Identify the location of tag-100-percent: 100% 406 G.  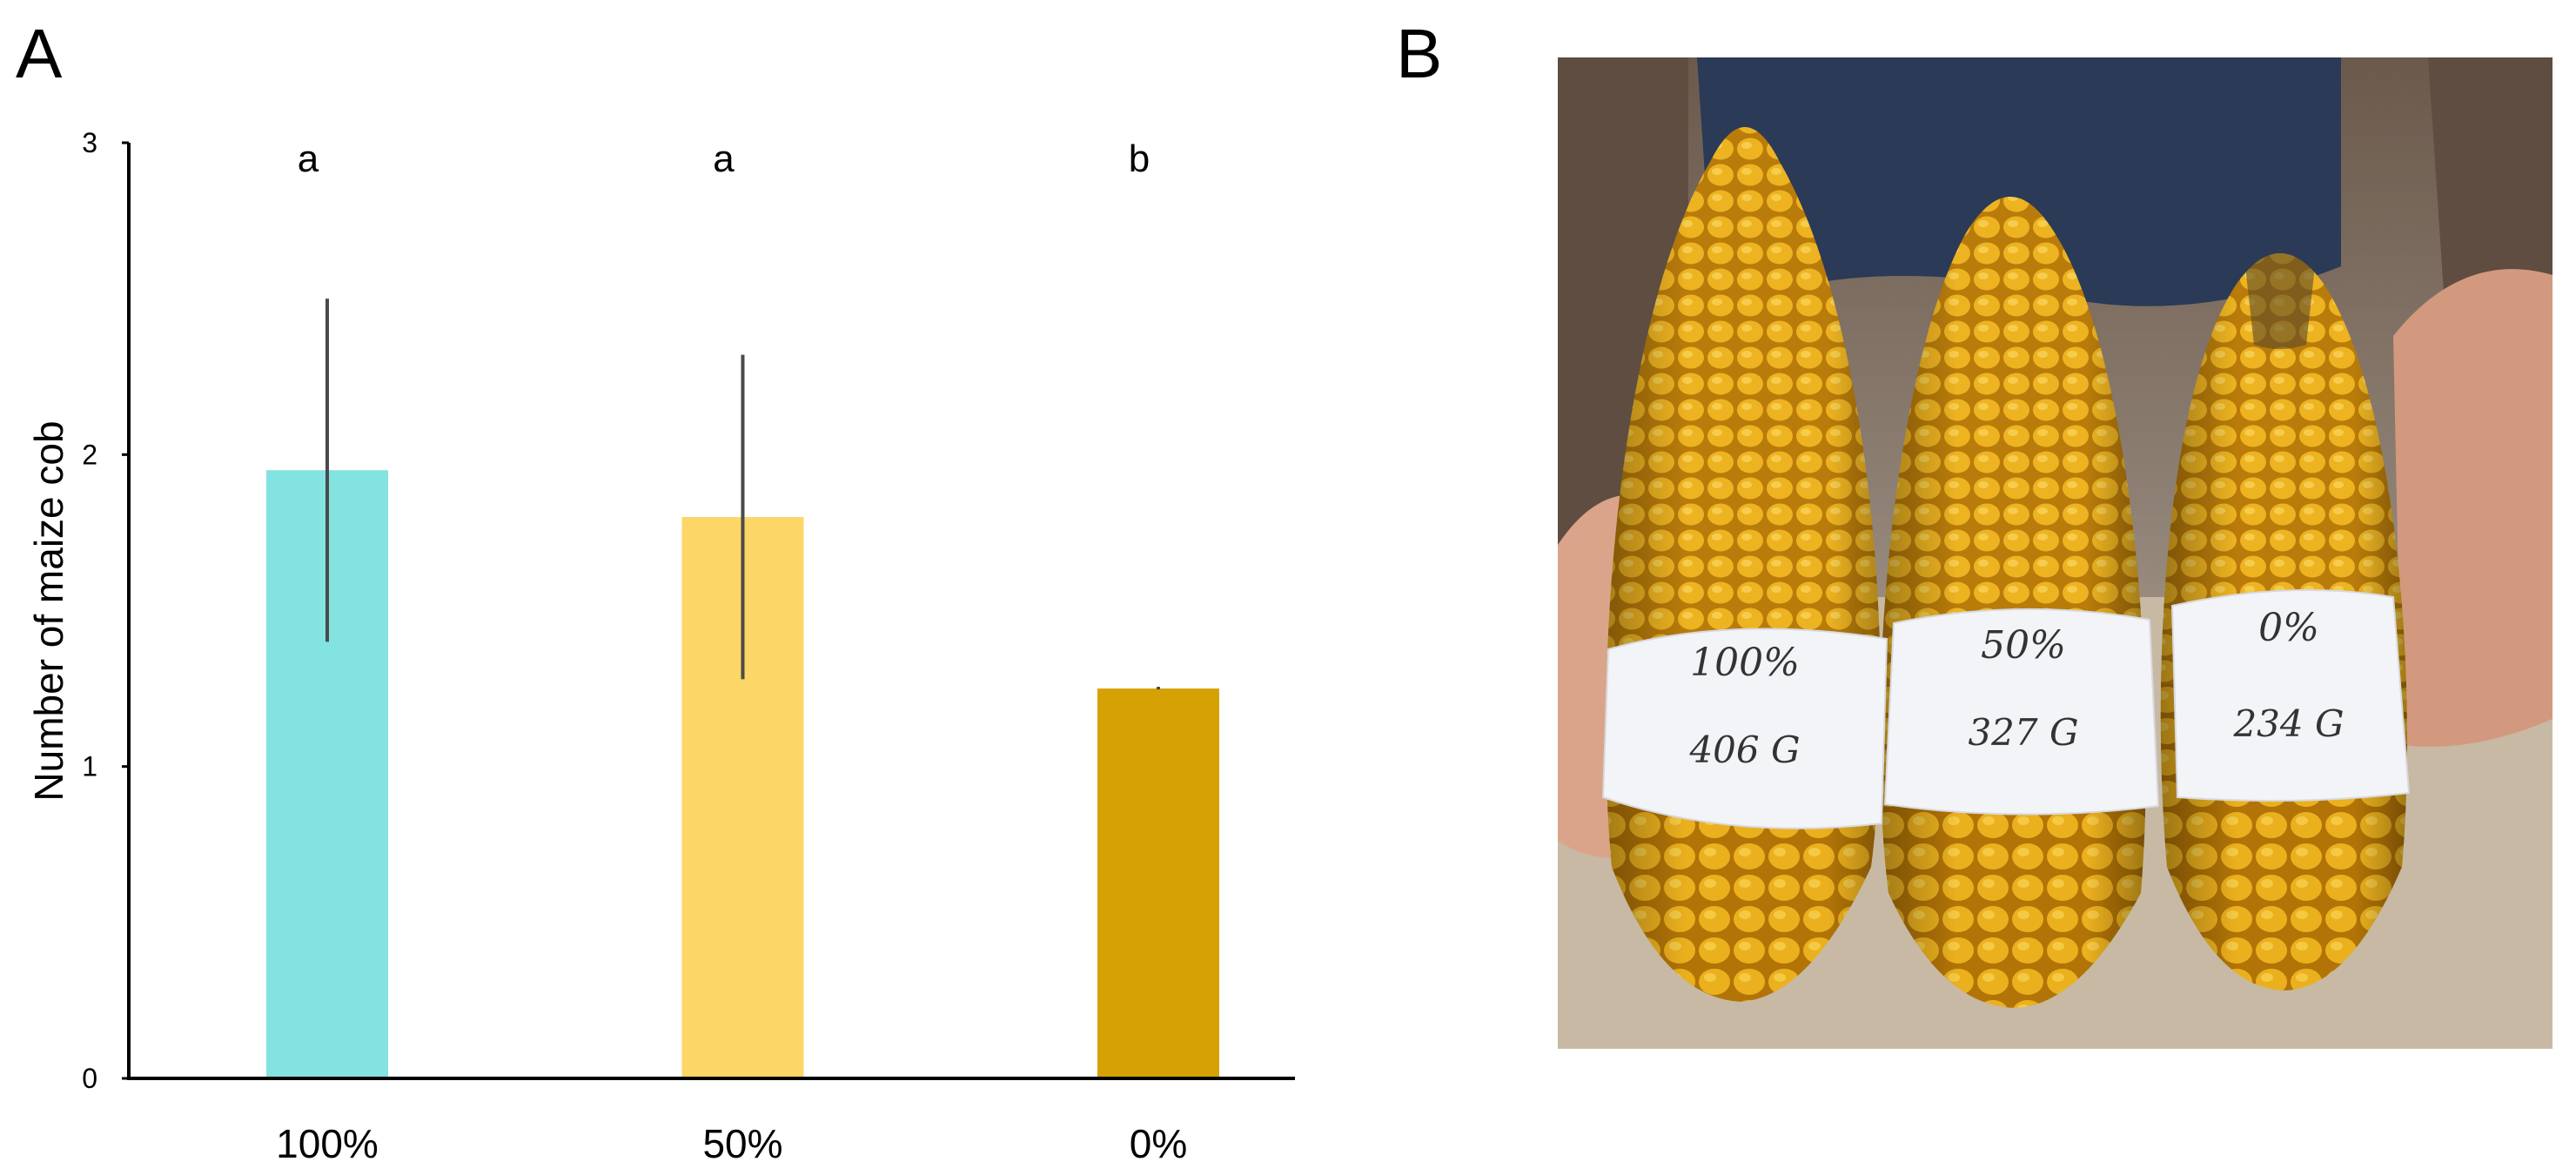
(1744, 729).